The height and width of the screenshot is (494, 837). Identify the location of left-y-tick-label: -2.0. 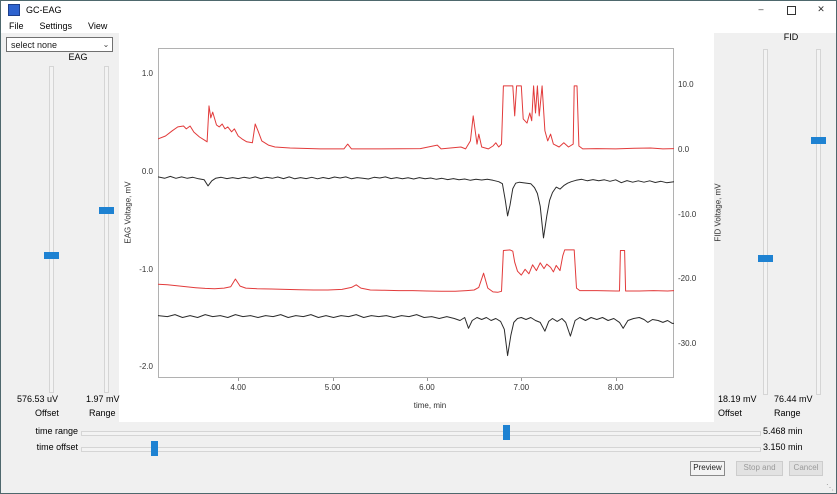
(146, 367).